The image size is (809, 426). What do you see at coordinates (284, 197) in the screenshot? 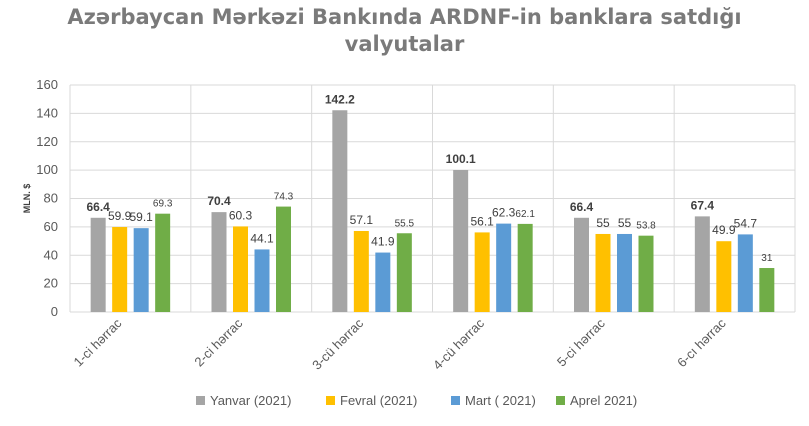
I see `data-label: 74.3` at bounding box center [284, 197].